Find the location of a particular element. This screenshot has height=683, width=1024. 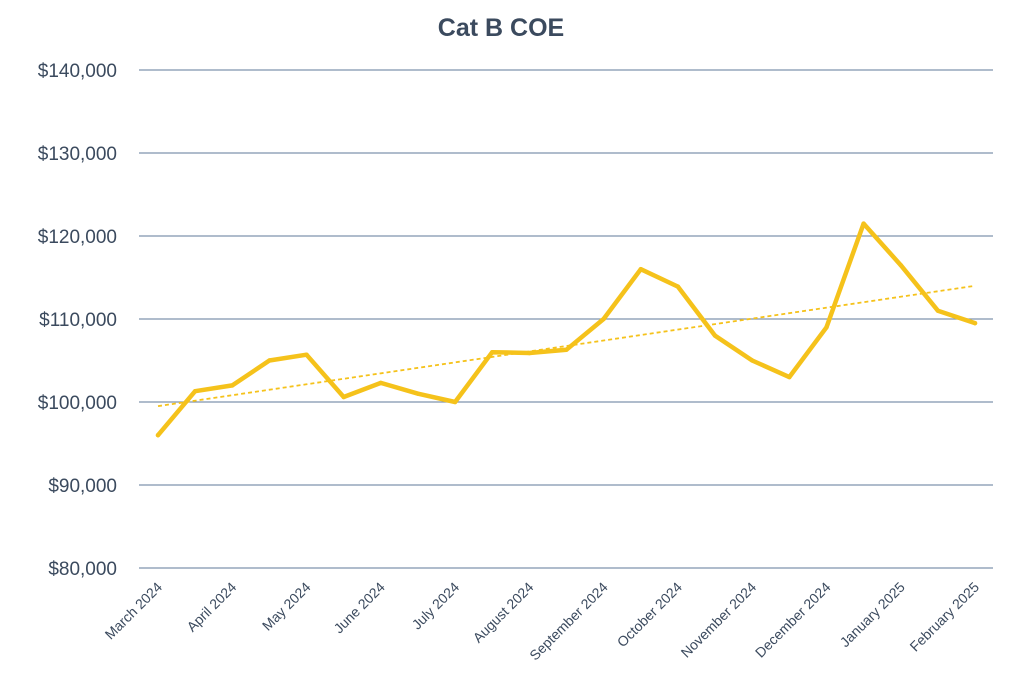

x-tick-label: November 2024 is located at coordinates (719, 620).